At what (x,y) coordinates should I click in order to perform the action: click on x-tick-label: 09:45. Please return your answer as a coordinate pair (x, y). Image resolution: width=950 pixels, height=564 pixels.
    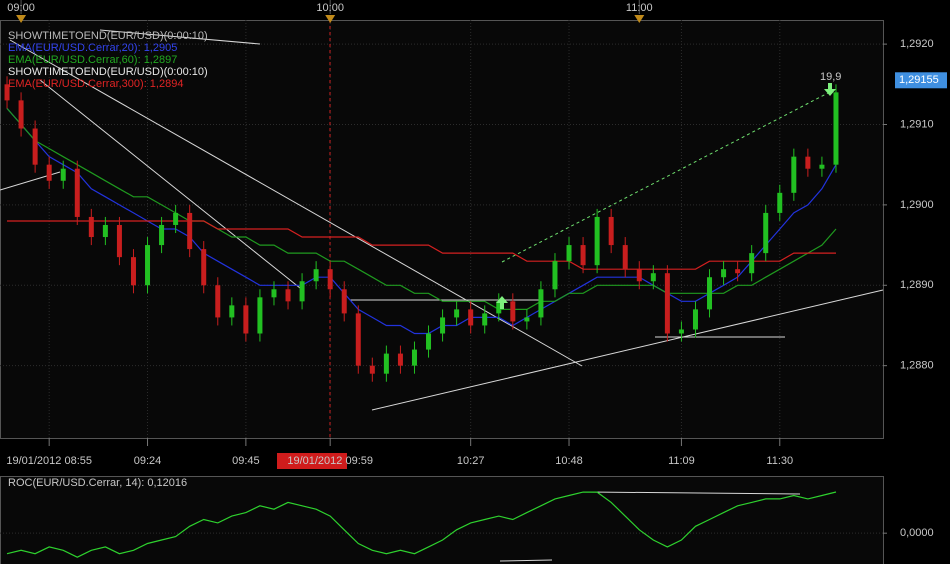
    Looking at the image, I should click on (246, 461).